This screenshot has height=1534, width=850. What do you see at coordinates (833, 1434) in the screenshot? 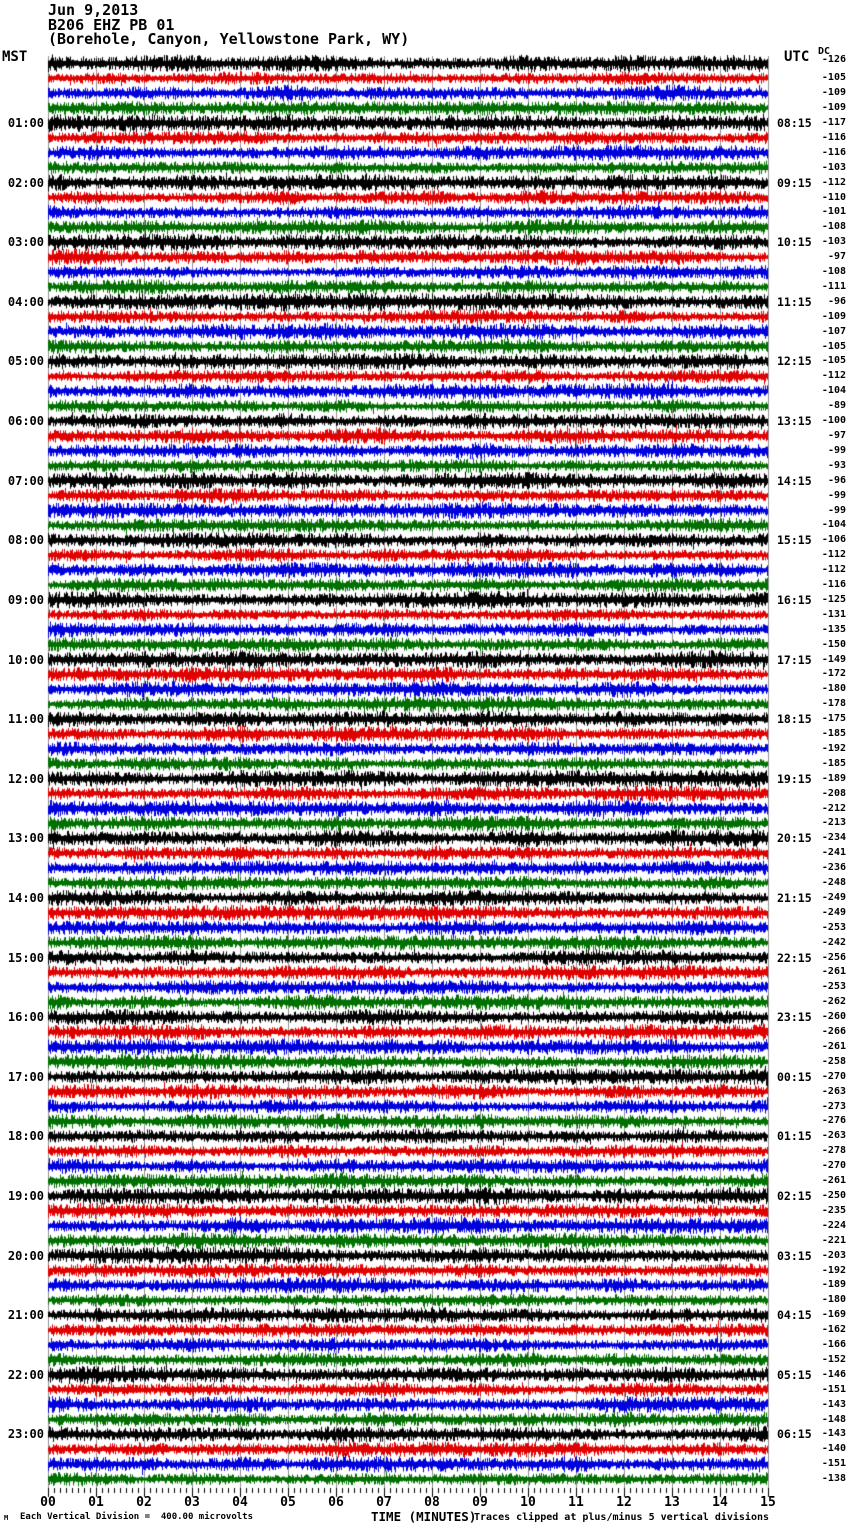
I see `dc-offset-value: -143` at bounding box center [833, 1434].